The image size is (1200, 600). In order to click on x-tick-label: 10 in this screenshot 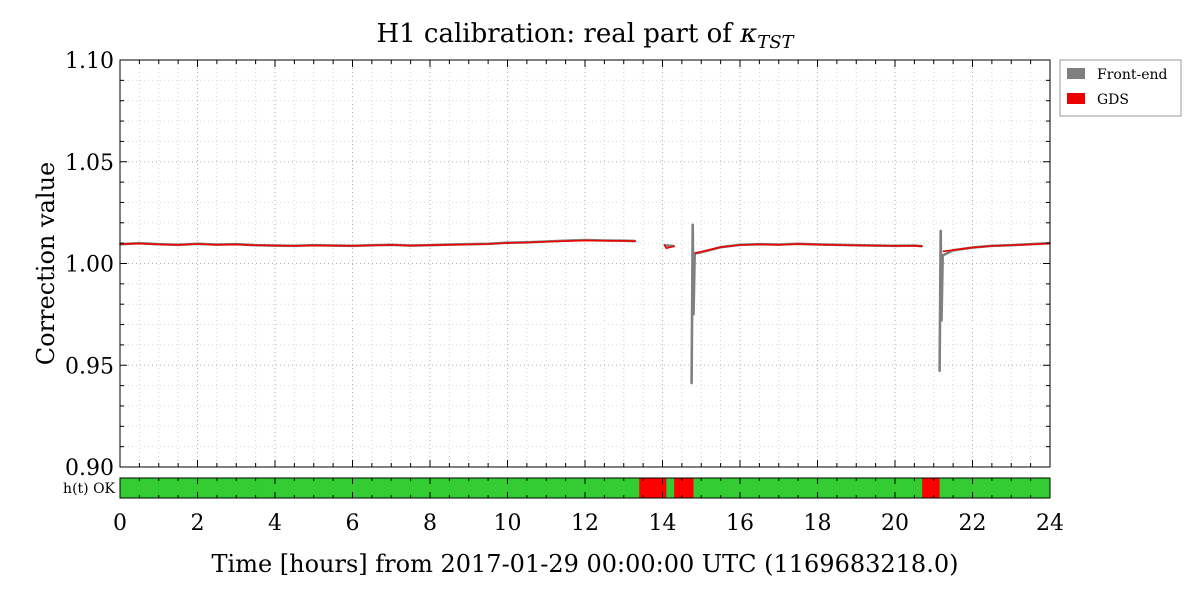, I will do `click(508, 523)`.